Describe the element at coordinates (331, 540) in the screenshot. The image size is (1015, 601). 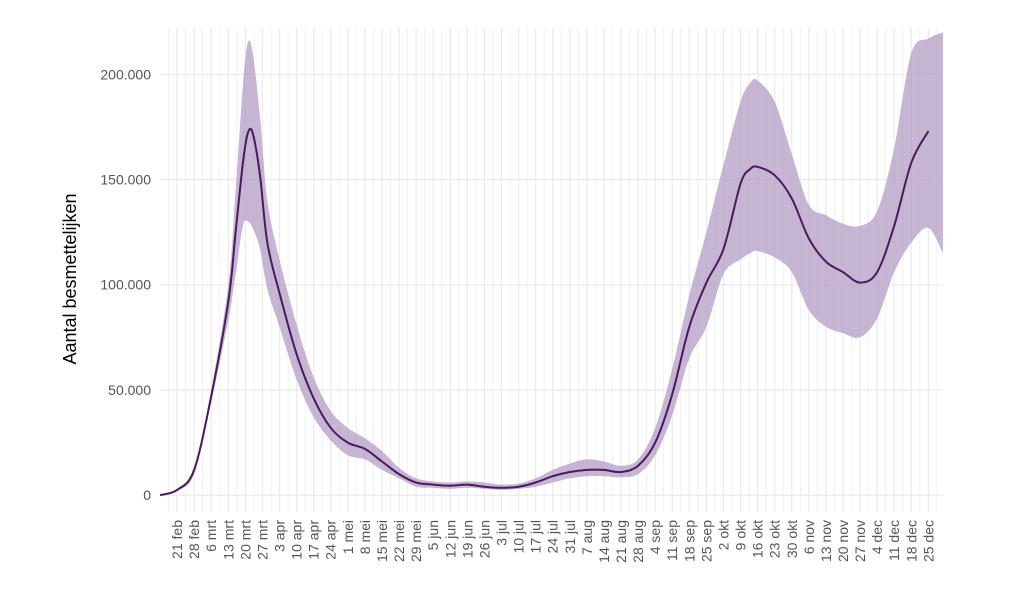
I see `x-tick-label: 24 apr` at that location.